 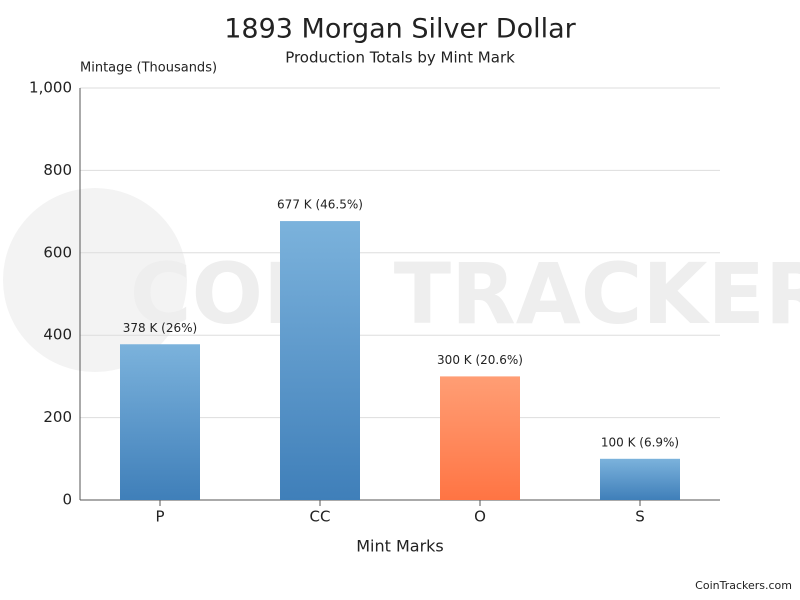 I want to click on y-tick-label: 600, so click(x=57, y=252).